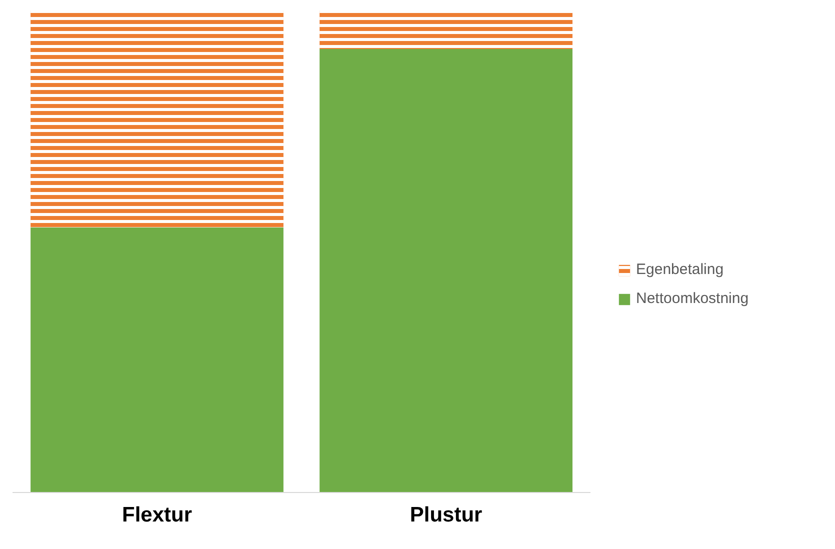 Image resolution: width=835 pixels, height=549 pixels. I want to click on legend-label: Egenbetaling, so click(680, 269).